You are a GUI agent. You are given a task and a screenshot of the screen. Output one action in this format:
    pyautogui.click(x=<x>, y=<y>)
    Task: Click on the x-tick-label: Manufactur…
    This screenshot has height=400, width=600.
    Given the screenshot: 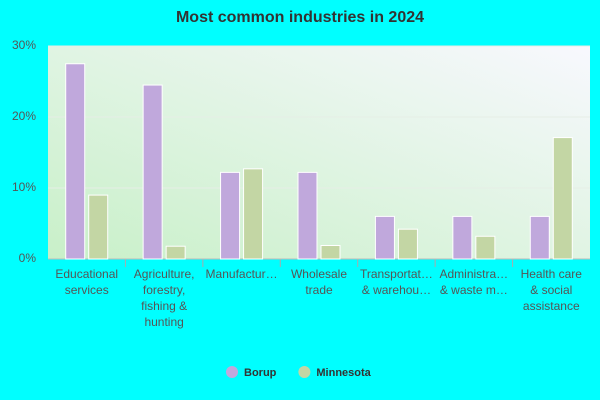 What is the action you would take?
    pyautogui.click(x=242, y=274)
    